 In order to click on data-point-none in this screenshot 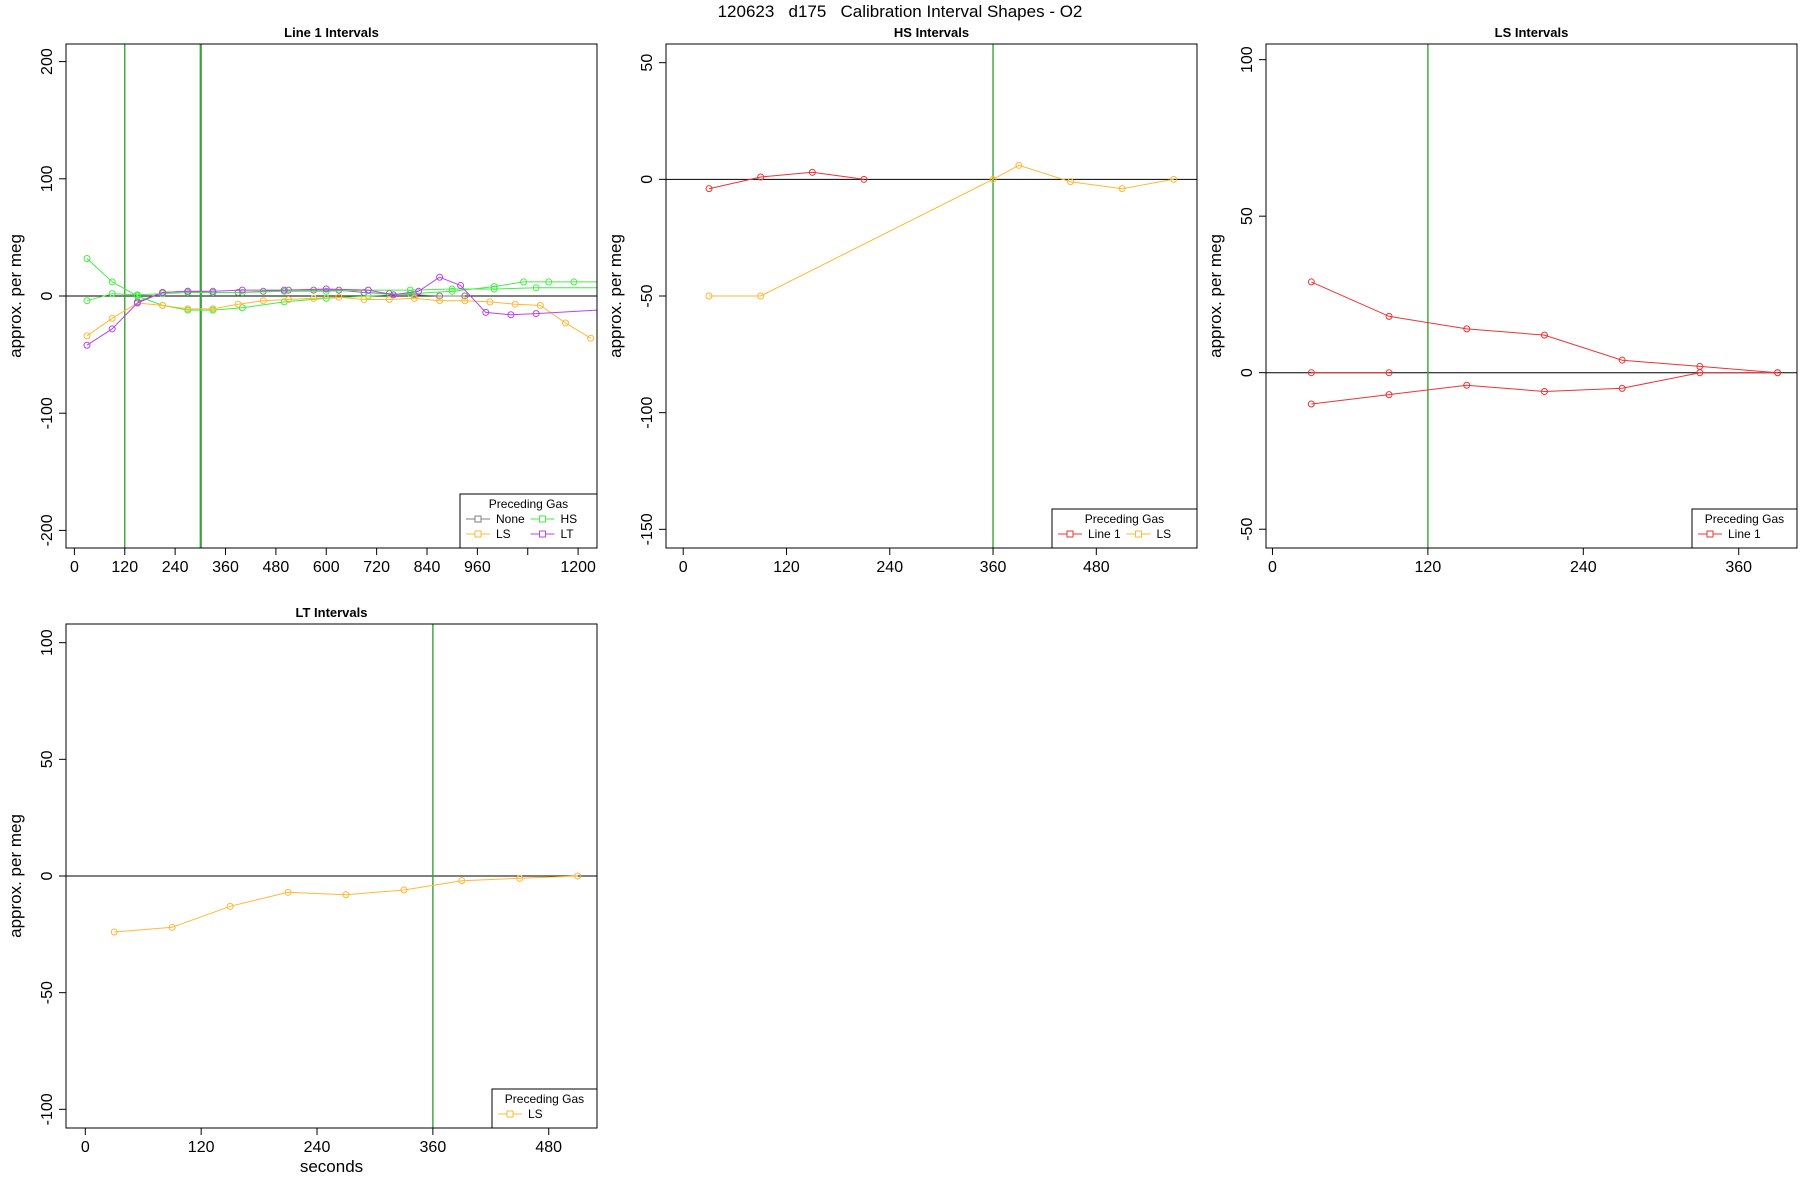, I will do `click(440, 296)`.